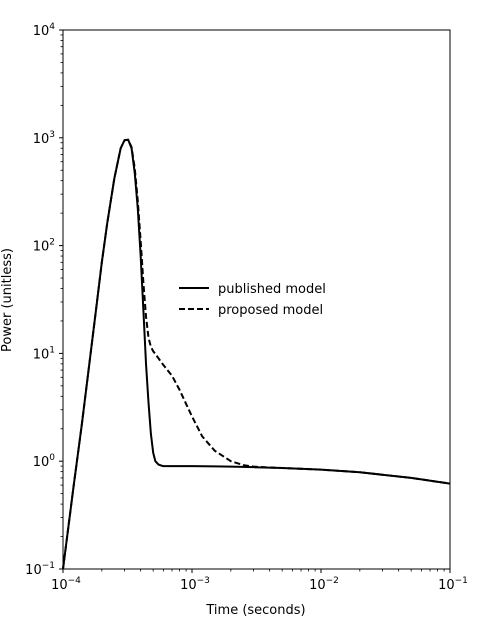 The height and width of the screenshot is (642, 500). Describe the element at coordinates (44, 30) in the screenshot. I see `y-tick-label: 10⁴` at that location.